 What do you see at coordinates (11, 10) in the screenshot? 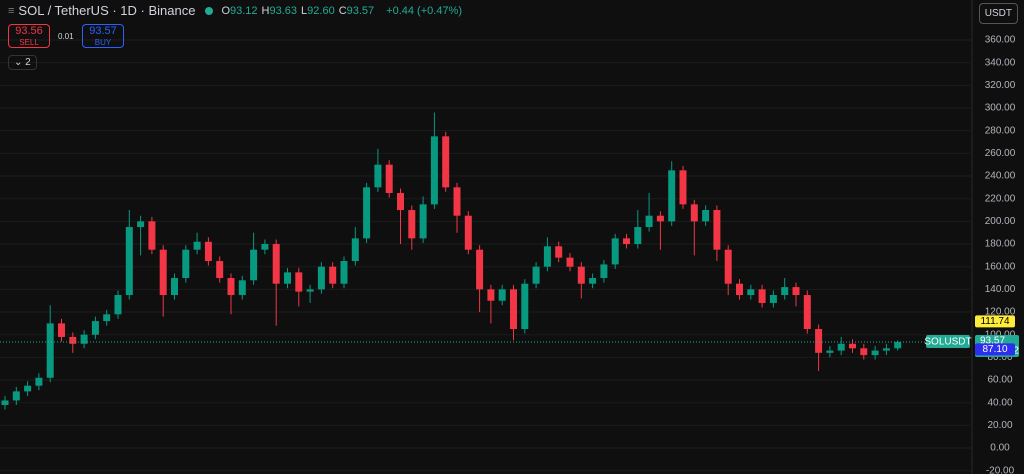
I see `menu-icon: ≡` at bounding box center [11, 10].